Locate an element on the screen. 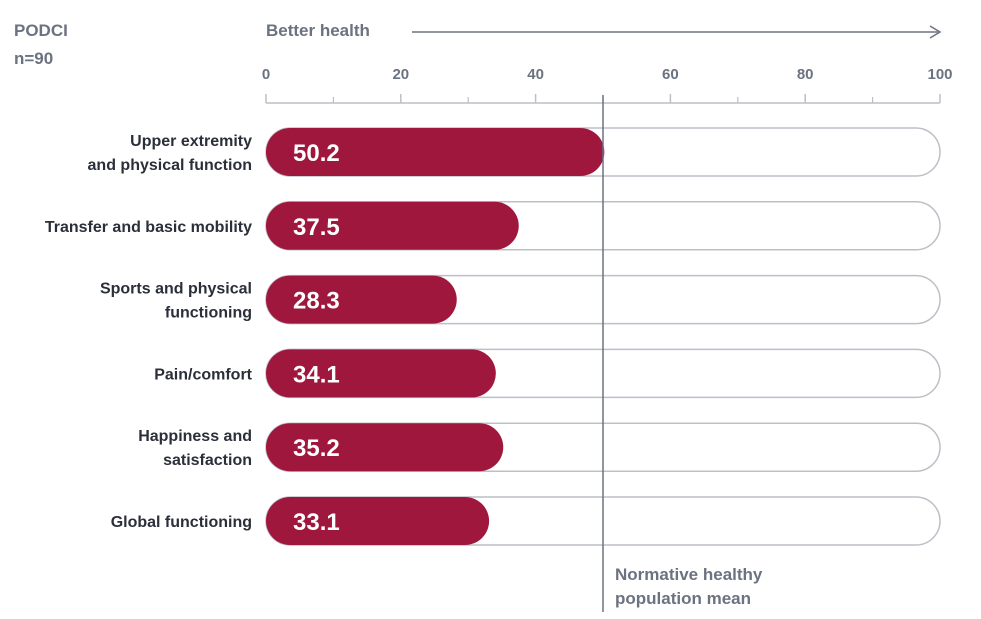 This screenshot has height=619, width=981. bar-row: 34.1 Pain/comfort is located at coordinates (547, 373).